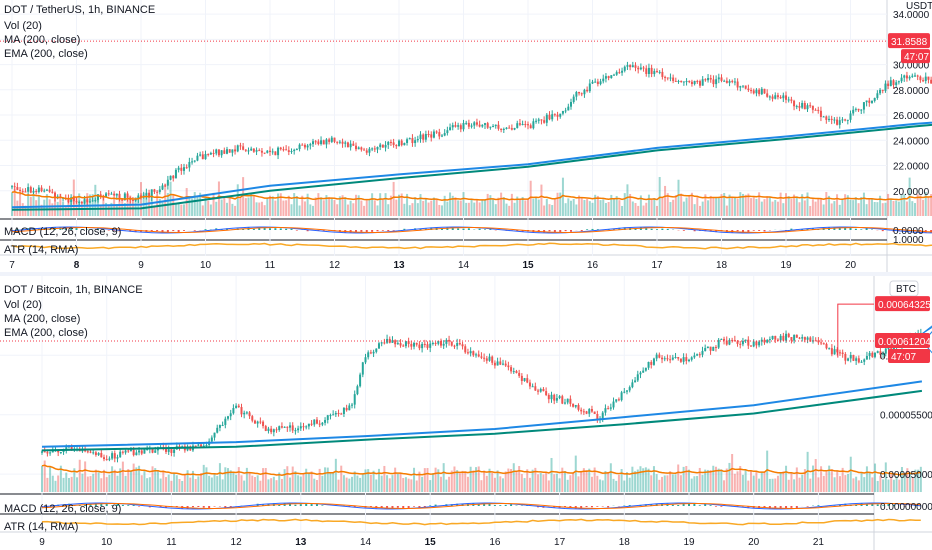  I want to click on macd-tick-label: 1.0000, so click(908, 240).